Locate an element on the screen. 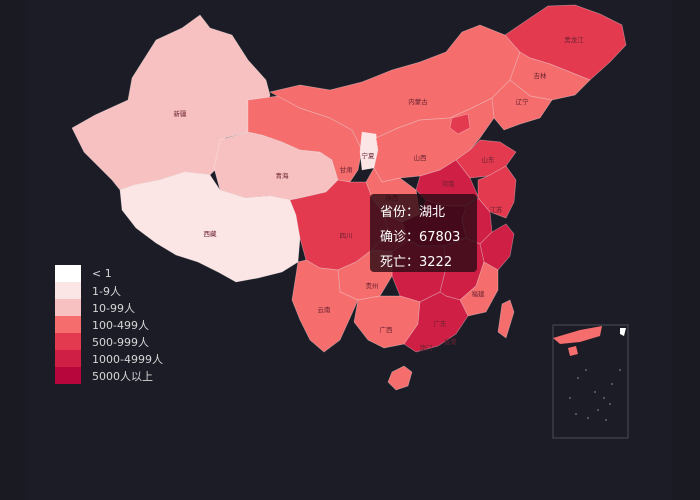  tooltip-confirmed-value: 67803 is located at coordinates (440, 237).